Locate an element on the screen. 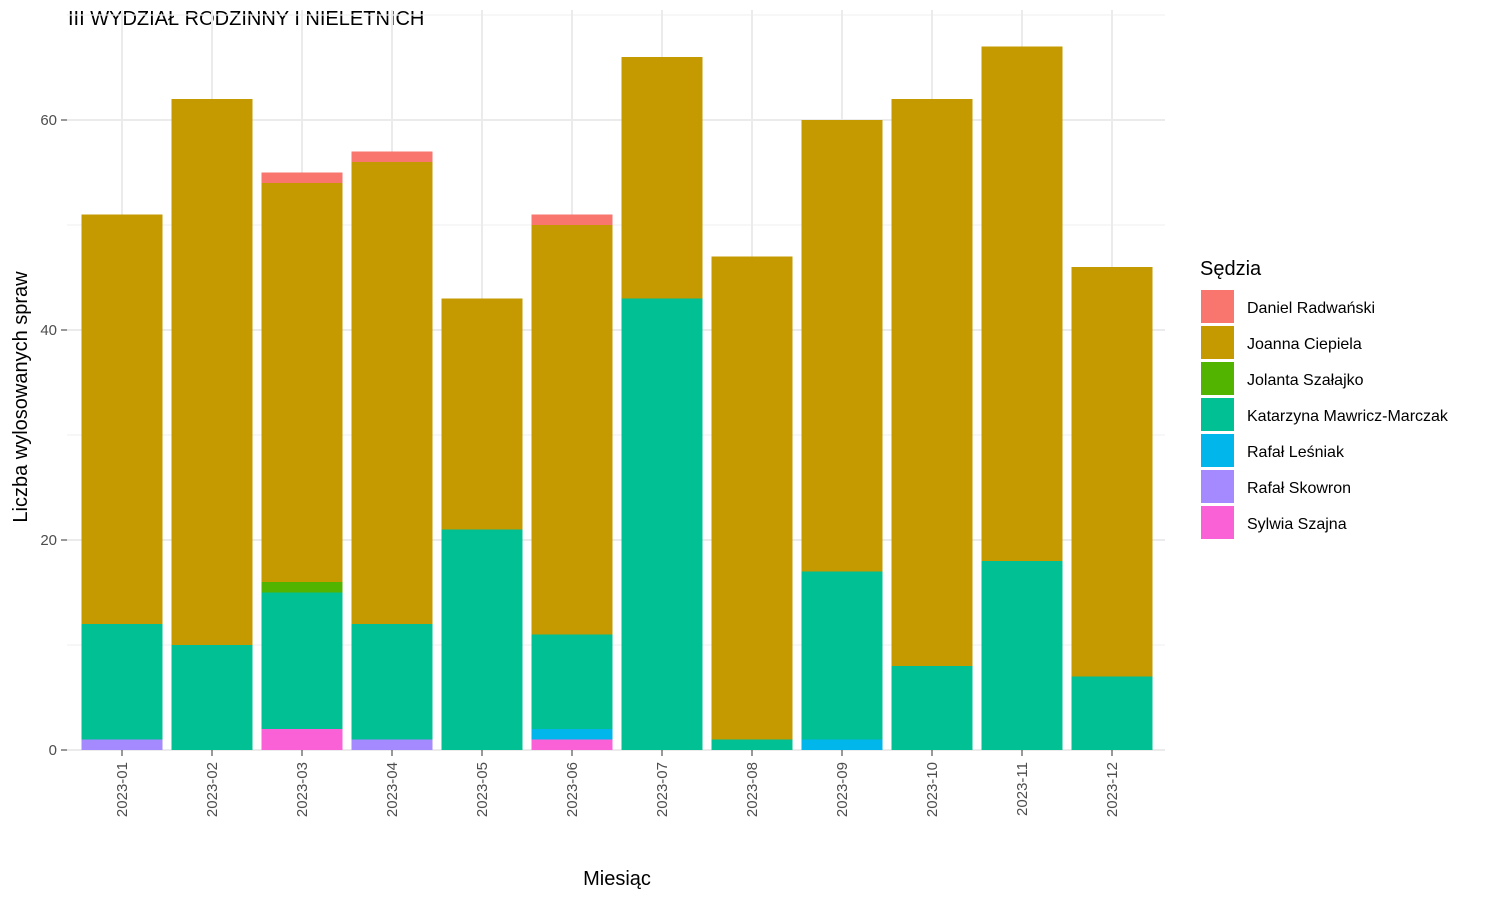 Image resolution: width=1500 pixels, height=900 pixels. x-tick-label: 2023-09 is located at coordinates (842, 789).